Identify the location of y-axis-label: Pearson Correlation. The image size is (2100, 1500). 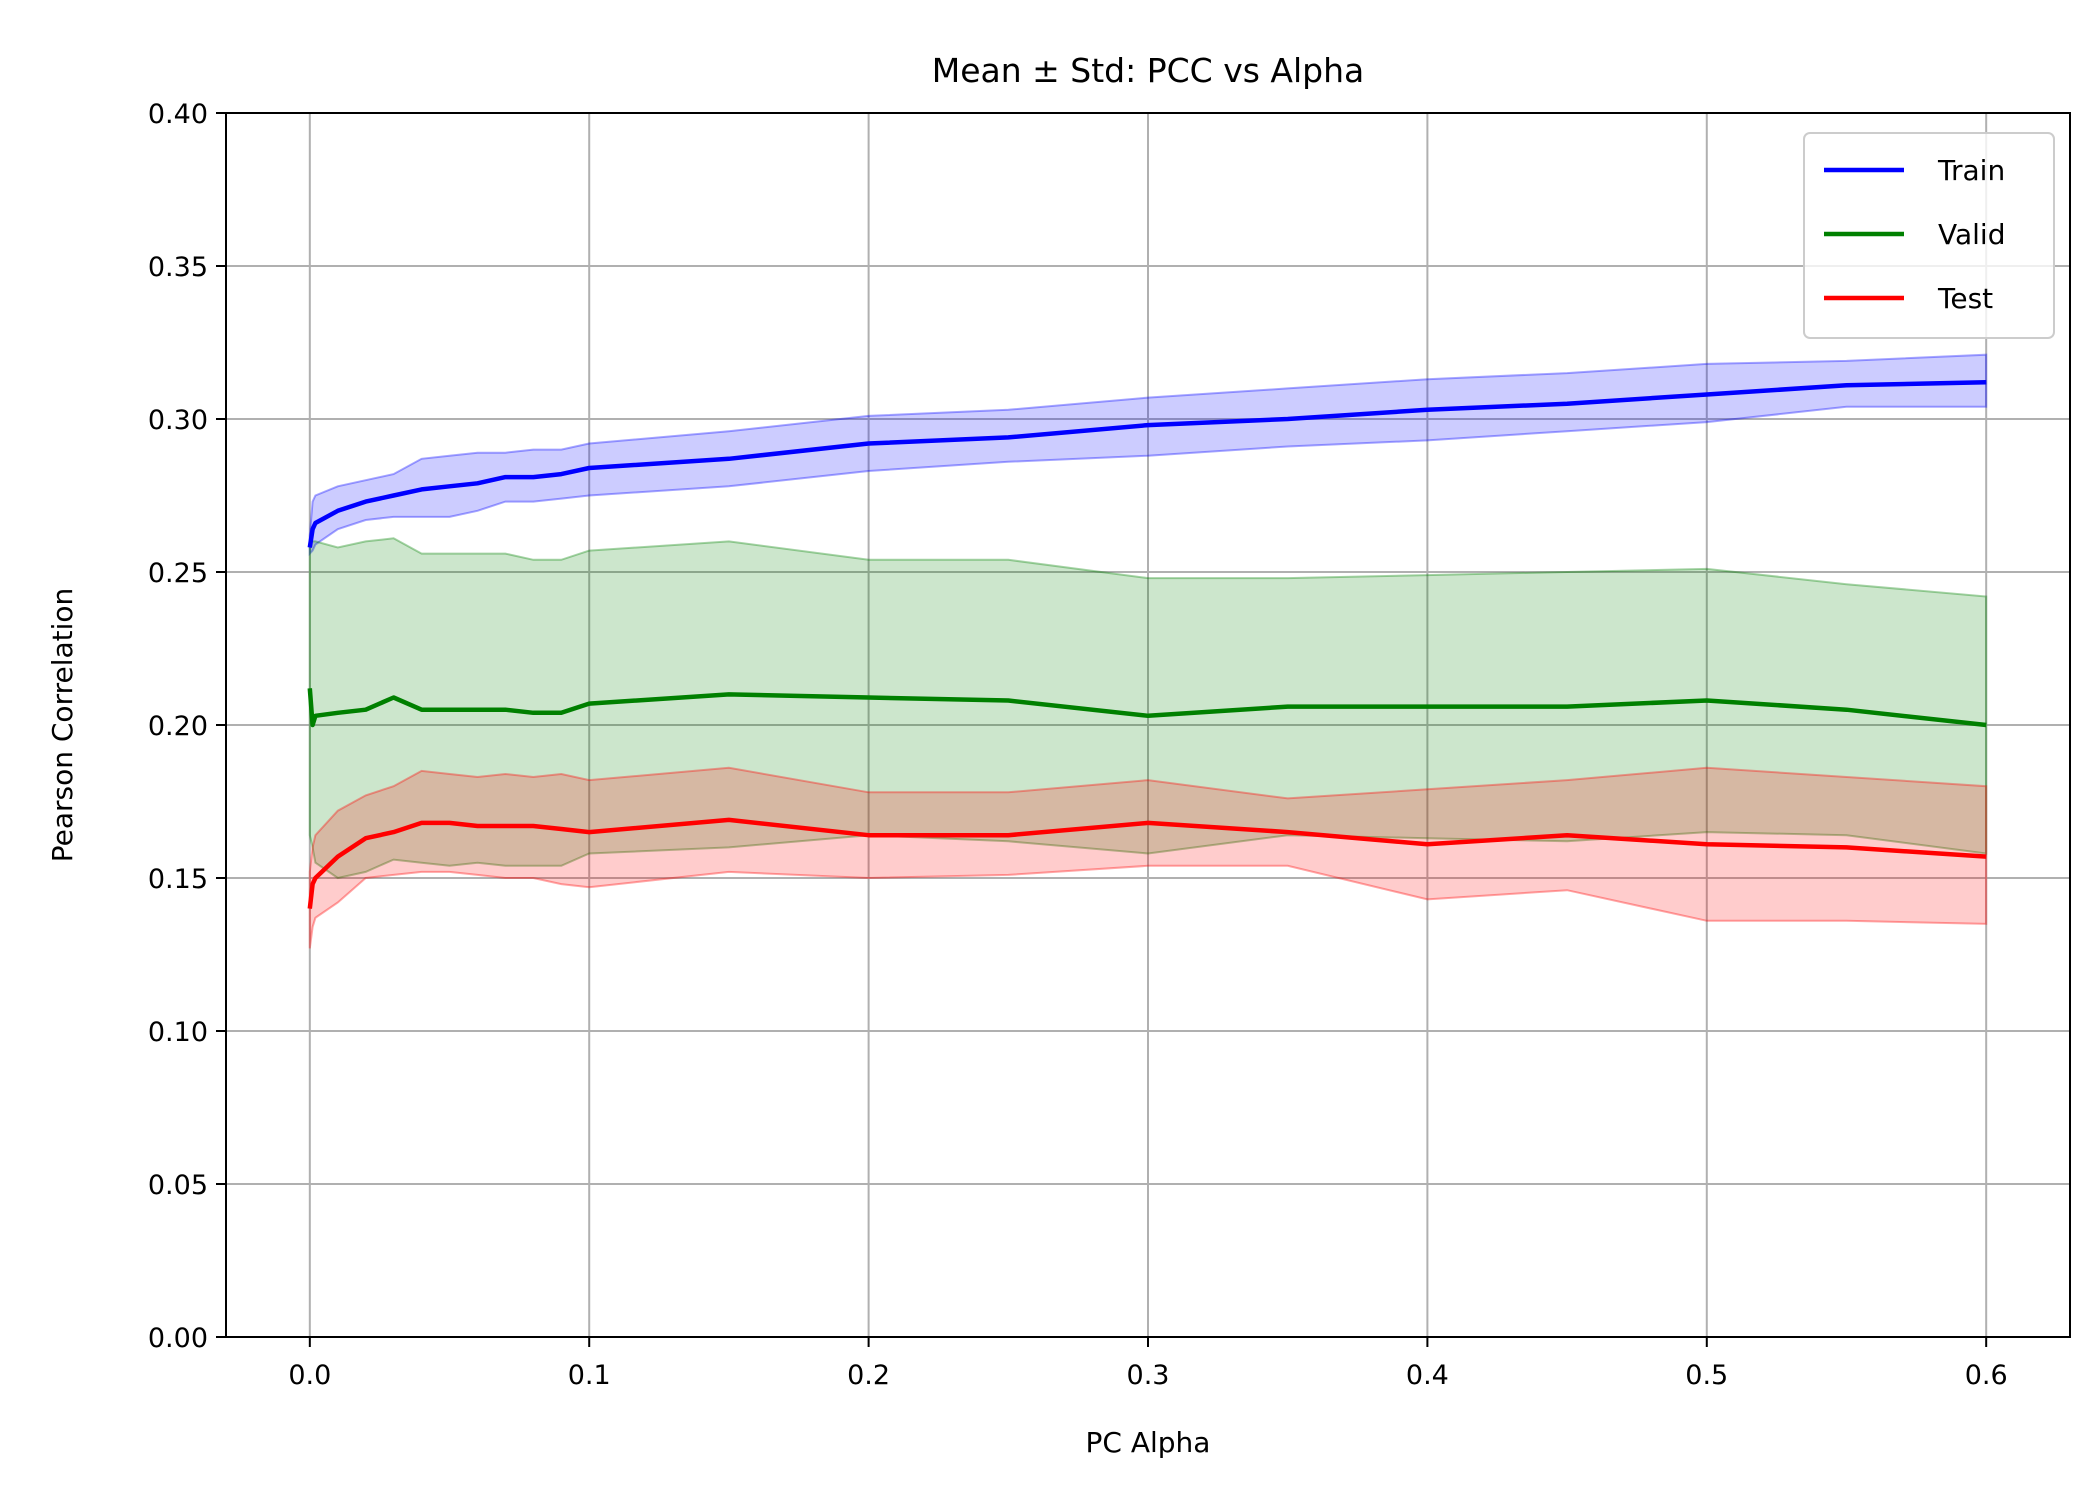
(62, 725).